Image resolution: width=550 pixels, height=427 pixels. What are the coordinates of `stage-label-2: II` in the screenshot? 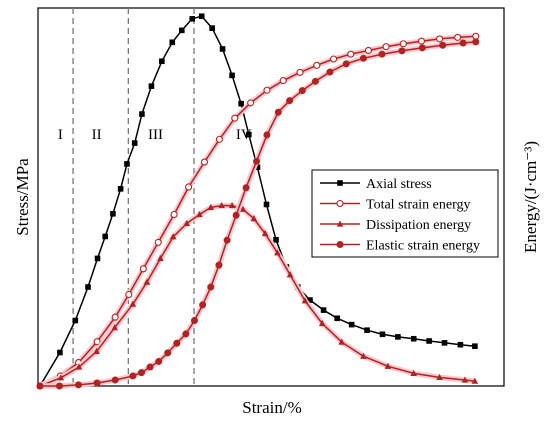 It's located at (97, 135).